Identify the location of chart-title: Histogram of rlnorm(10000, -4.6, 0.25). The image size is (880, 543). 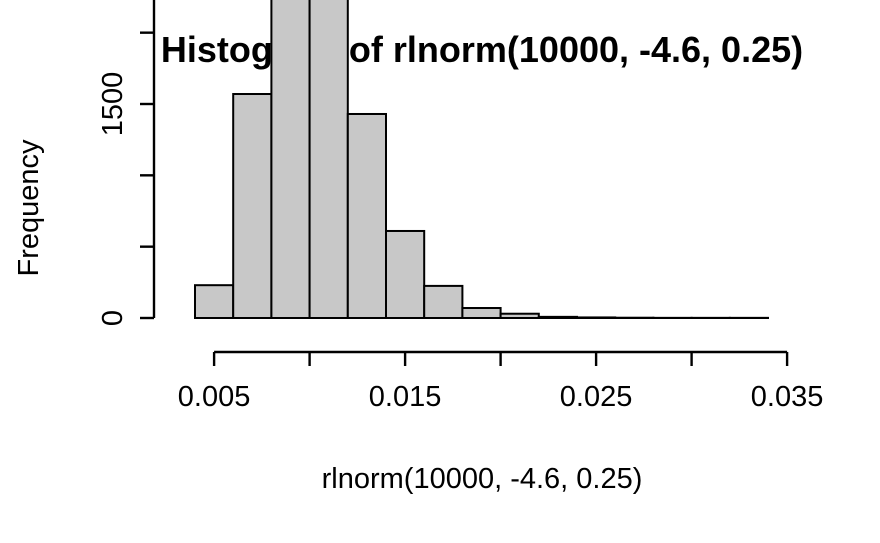
(482, 49).